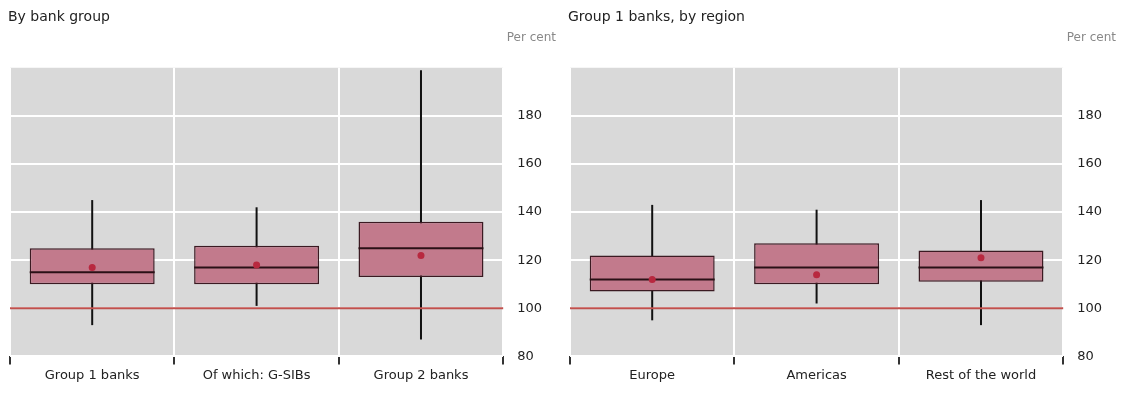 The image size is (1124, 408). What do you see at coordinates (657, 17) in the screenshot?
I see `chart-title: Group 1 banks, by region` at bounding box center [657, 17].